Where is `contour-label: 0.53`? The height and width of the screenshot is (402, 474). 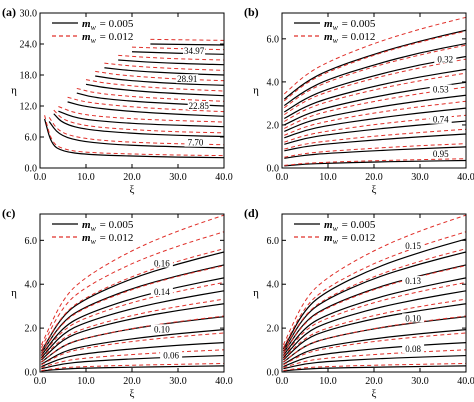 contour-label: 0.53 is located at coordinates (441, 90).